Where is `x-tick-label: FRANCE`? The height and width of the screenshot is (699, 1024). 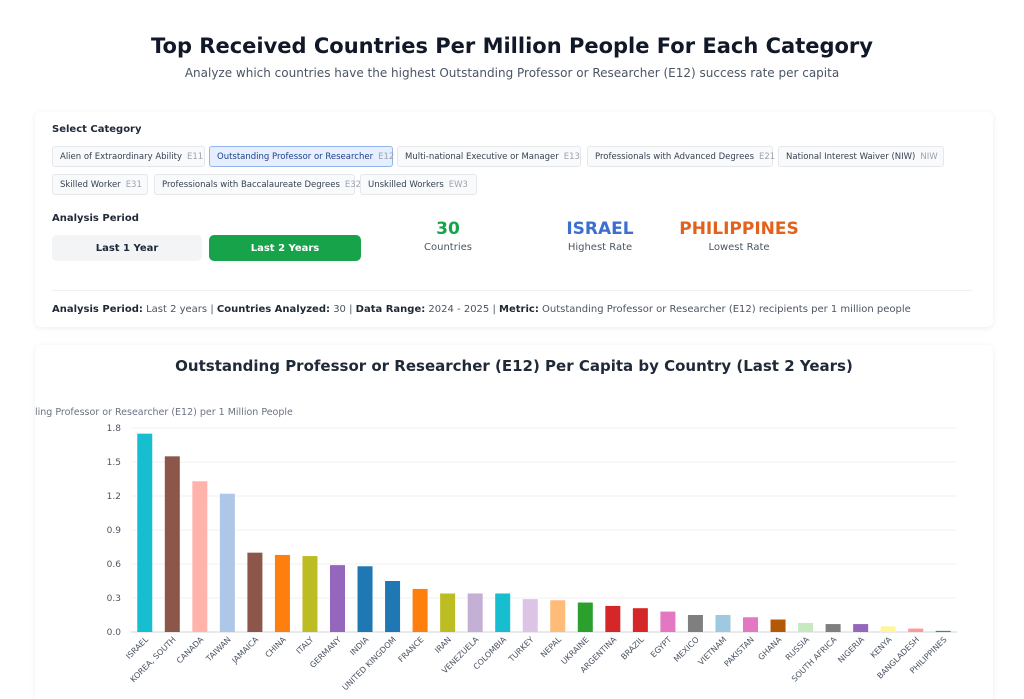
x-tick-label: FRANCE is located at coordinates (411, 649).